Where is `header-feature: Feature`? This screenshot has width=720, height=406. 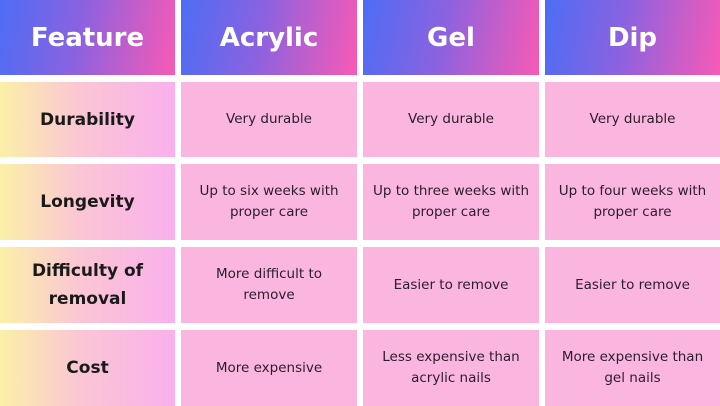
header-feature: Feature is located at coordinates (87, 37).